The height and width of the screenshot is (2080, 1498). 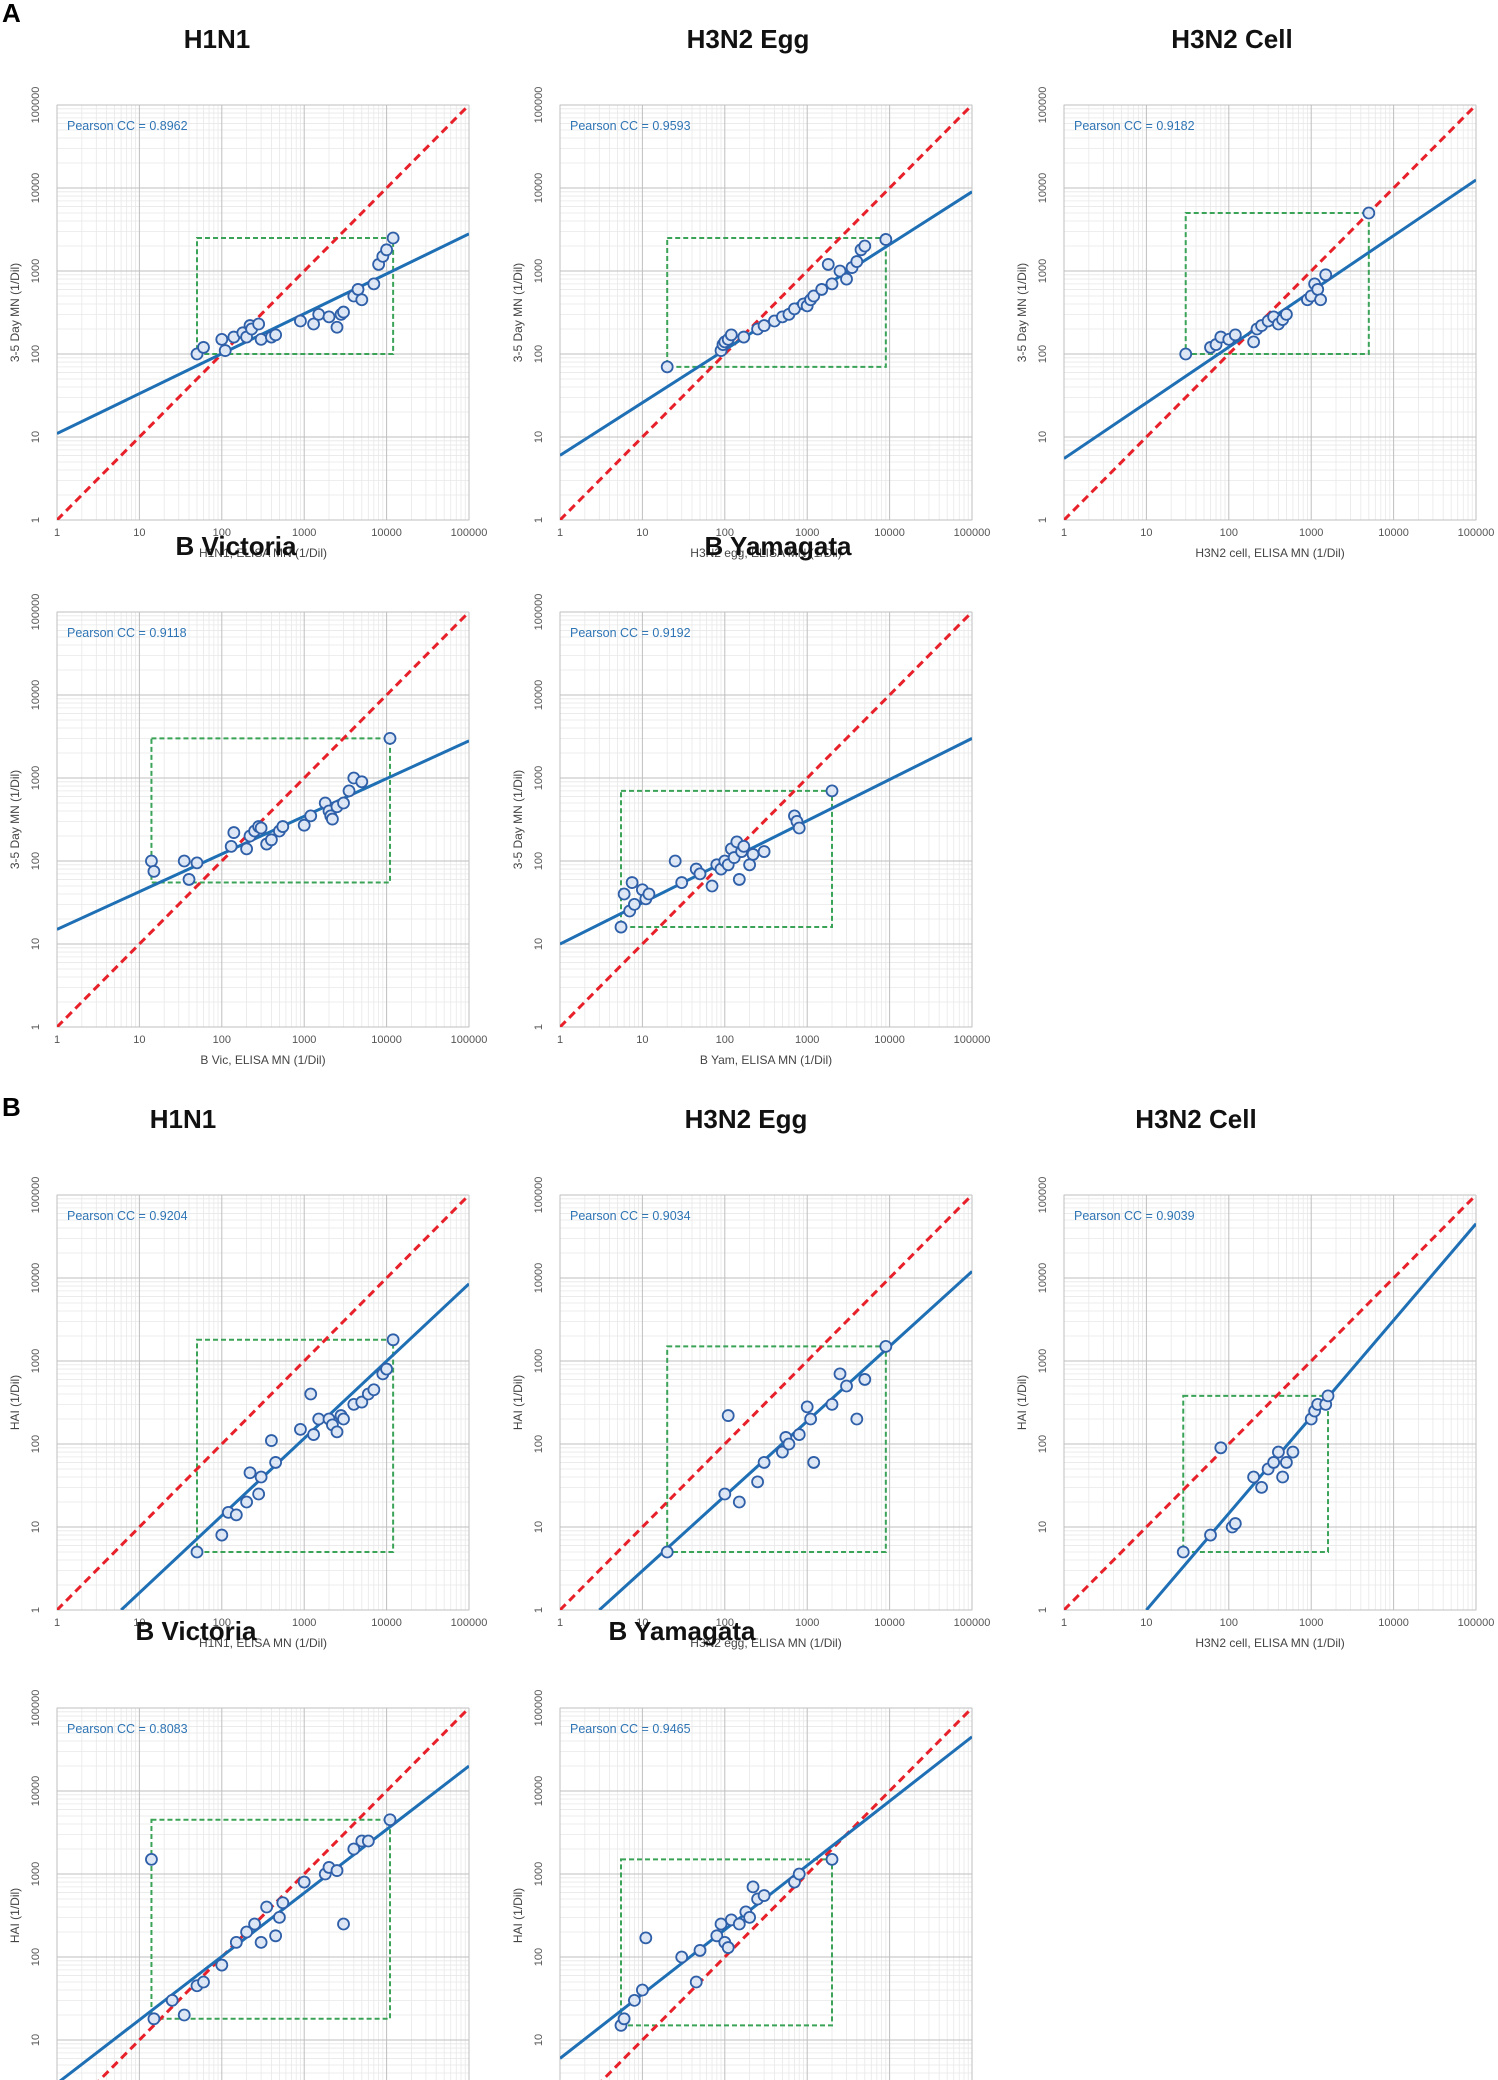 I want to click on y-tick-label: 100, so click(x=539, y=1444).